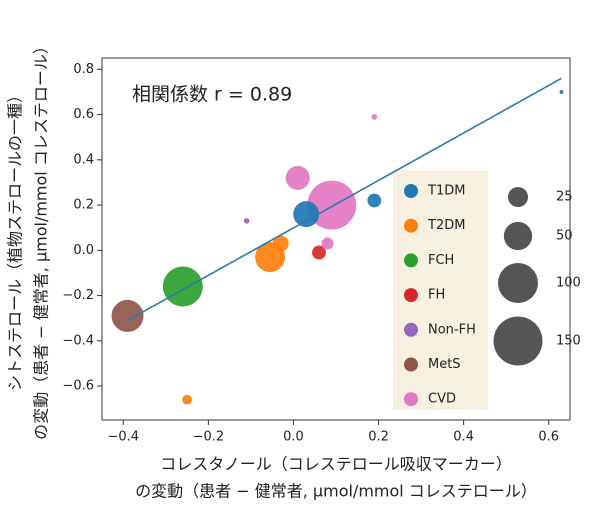  What do you see at coordinates (446, 191) in the screenshot?
I see `legend-label: T1DM` at bounding box center [446, 191].